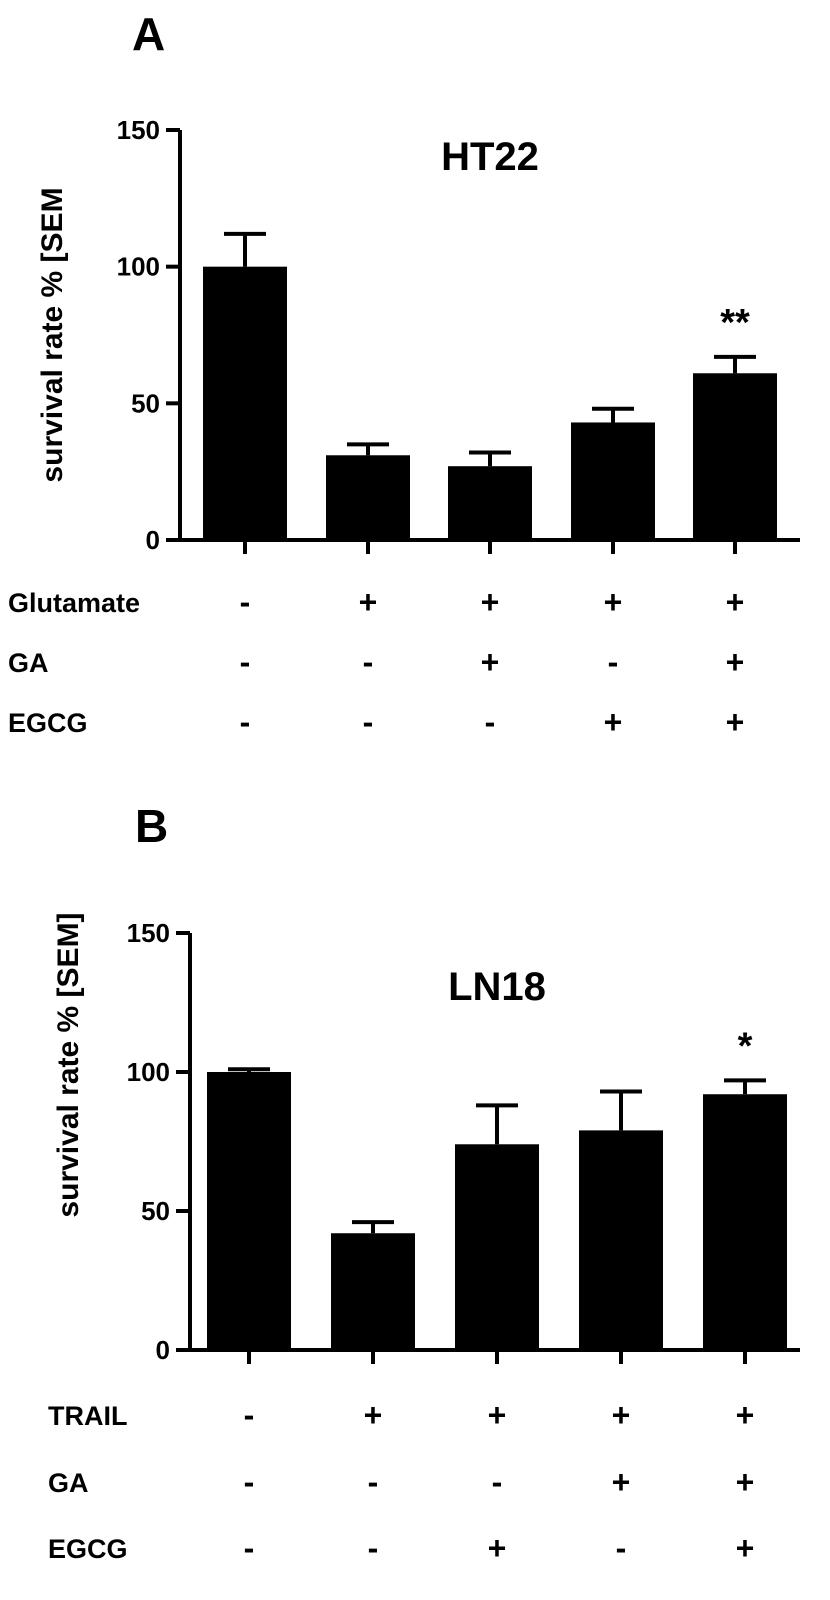  Describe the element at coordinates (148, 34) in the screenshot. I see `panel-a-letter: A` at that location.